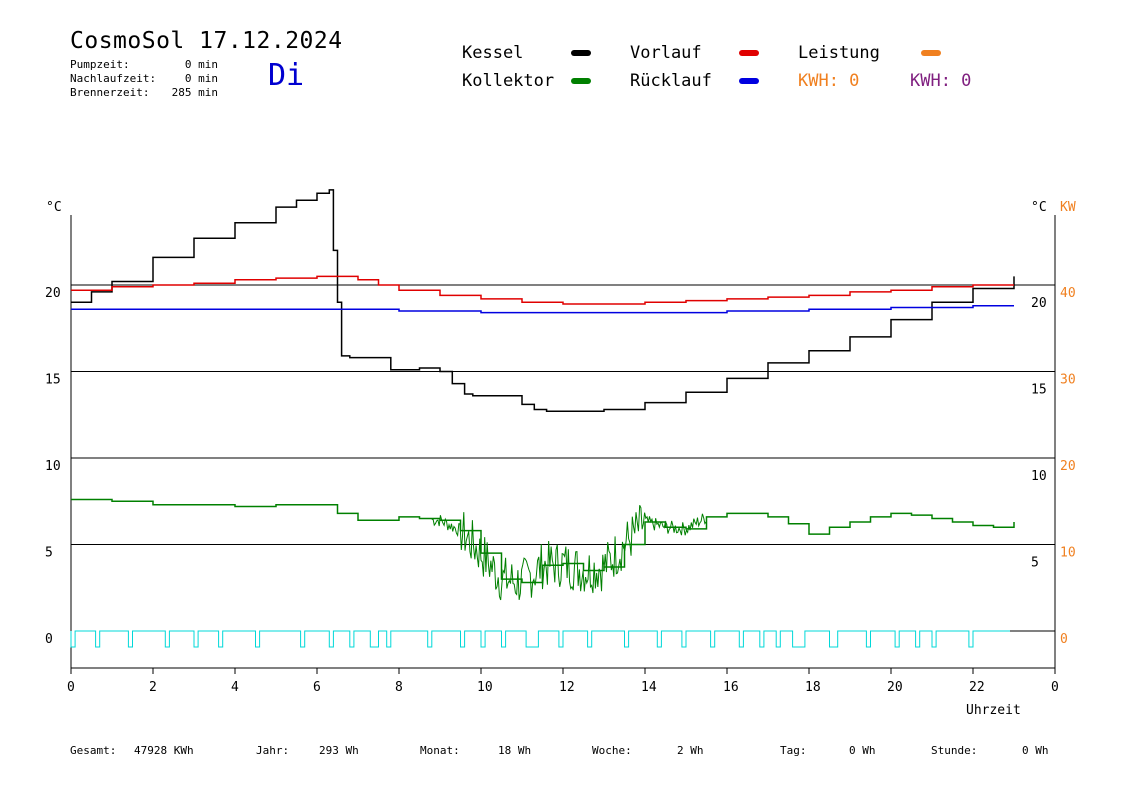  I want to click on y-left-tick: 0, so click(49, 639).